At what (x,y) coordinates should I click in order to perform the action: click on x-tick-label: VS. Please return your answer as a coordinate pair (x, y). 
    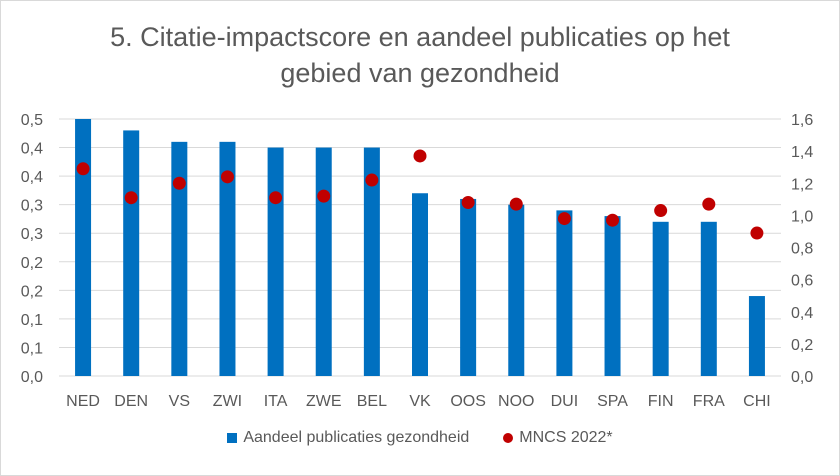
    Looking at the image, I should click on (179, 401).